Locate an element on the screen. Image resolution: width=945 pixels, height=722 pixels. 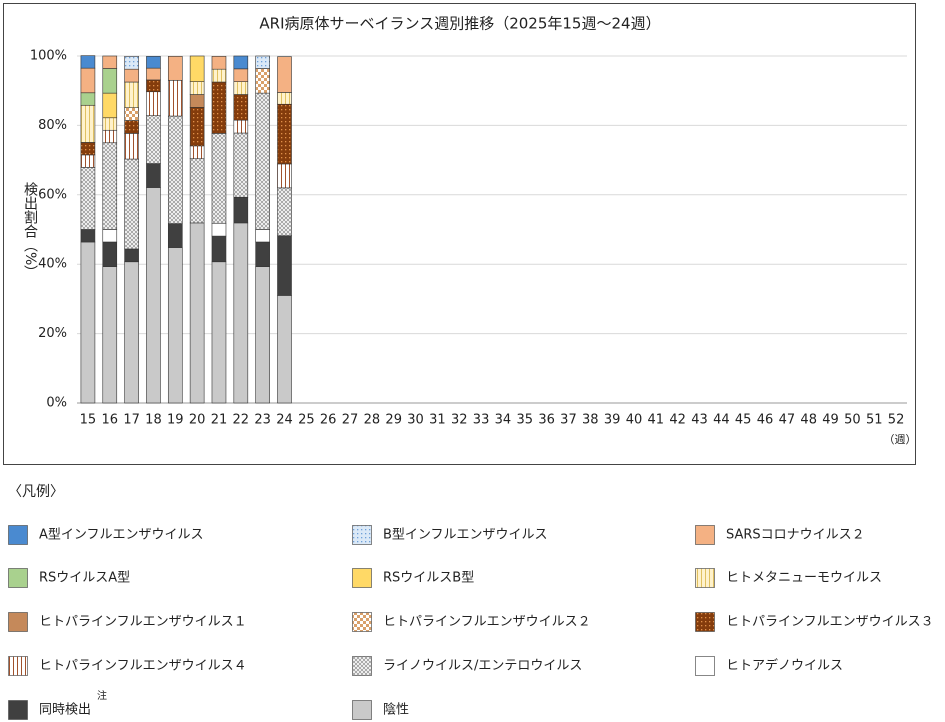
legend-label: ヒトパラインフルエンザウイルス４ is located at coordinates (143, 666).